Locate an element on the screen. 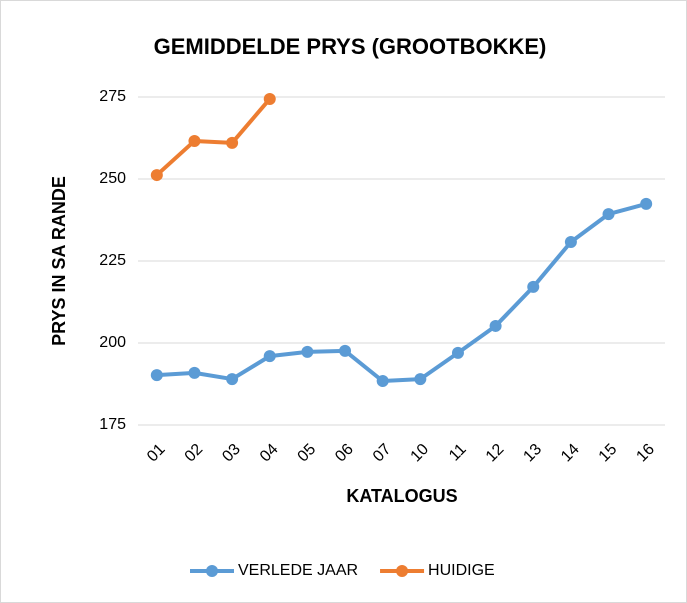 Image resolution: width=687 pixels, height=603 pixels. chart-title: GEMIDDELDE PRYS (GROOTBOKKE) is located at coordinates (350, 46).